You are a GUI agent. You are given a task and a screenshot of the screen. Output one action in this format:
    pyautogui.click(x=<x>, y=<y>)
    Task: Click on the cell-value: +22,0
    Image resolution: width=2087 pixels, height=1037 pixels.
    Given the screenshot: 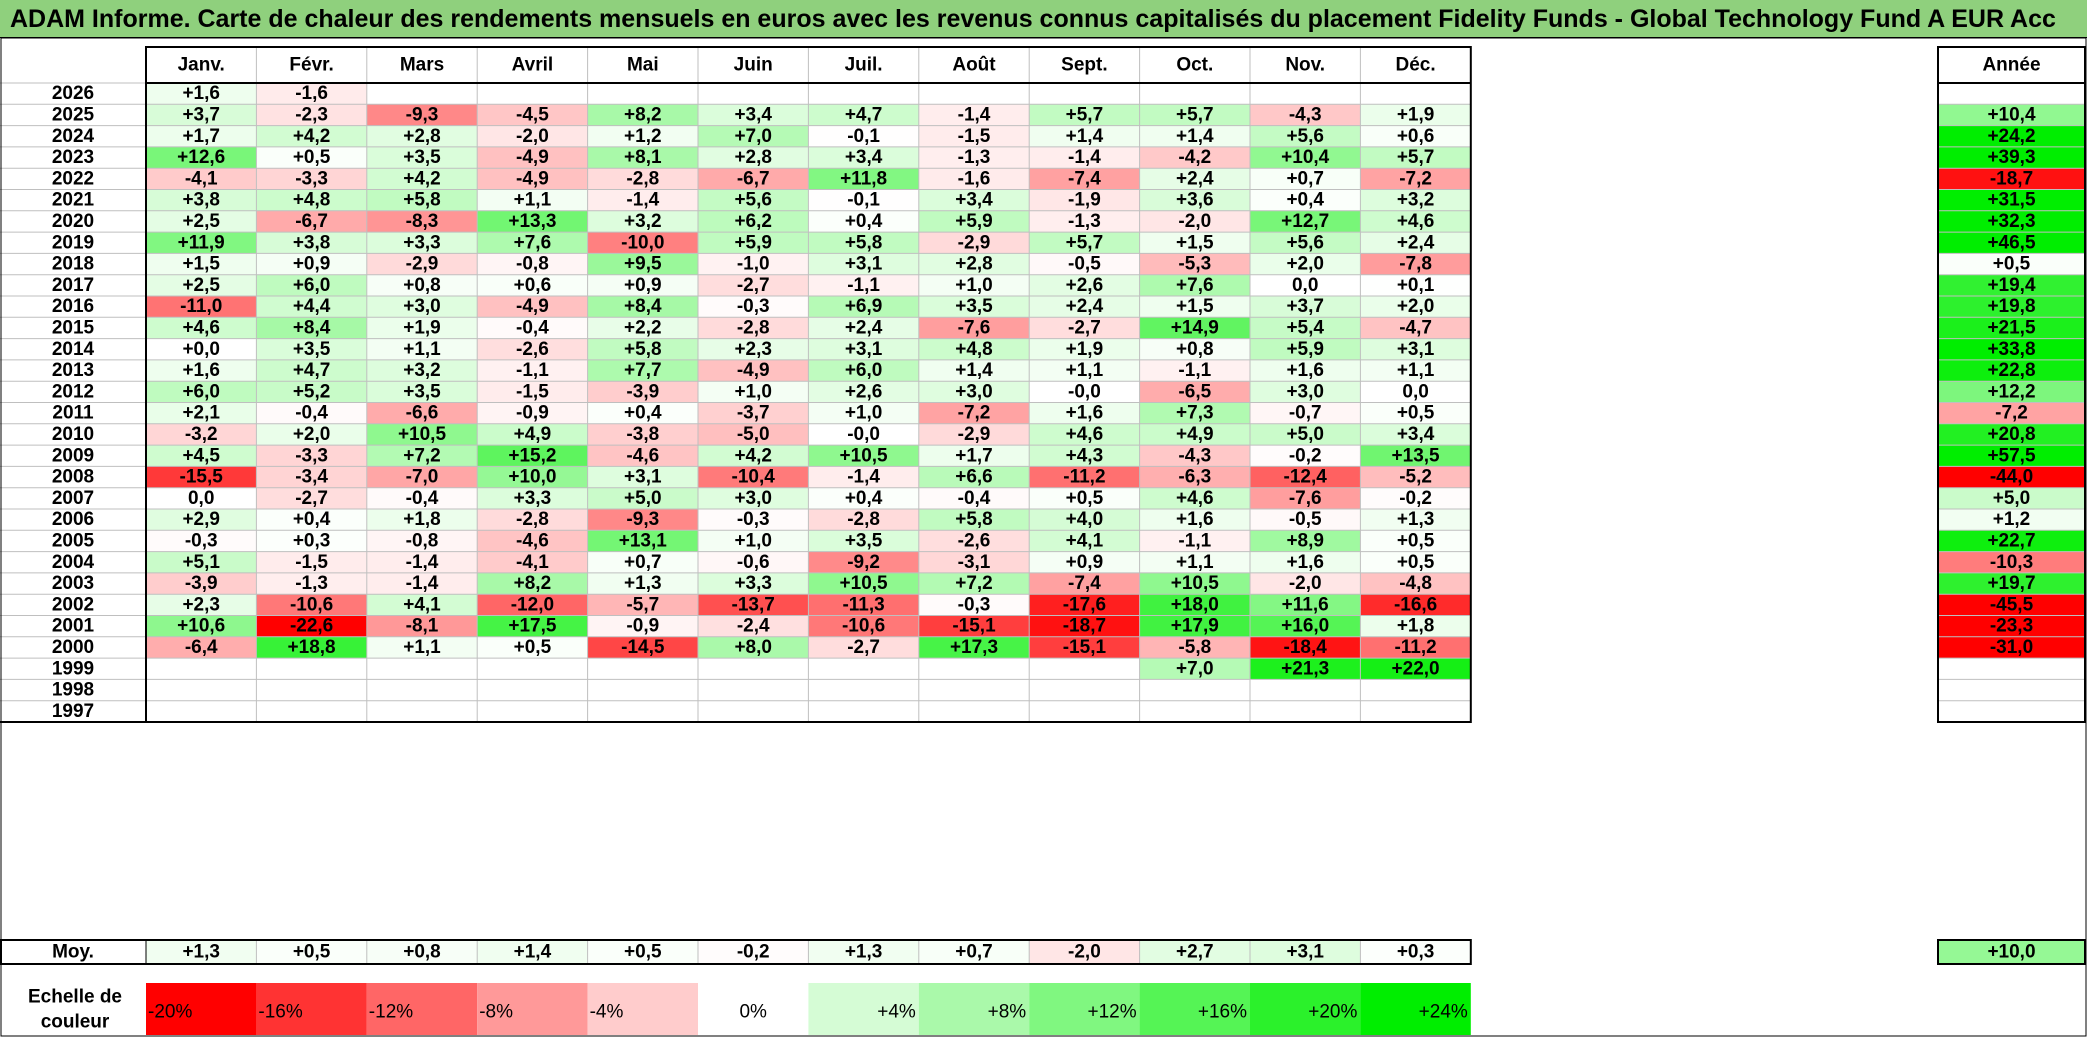 What is the action you would take?
    pyautogui.click(x=1416, y=668)
    